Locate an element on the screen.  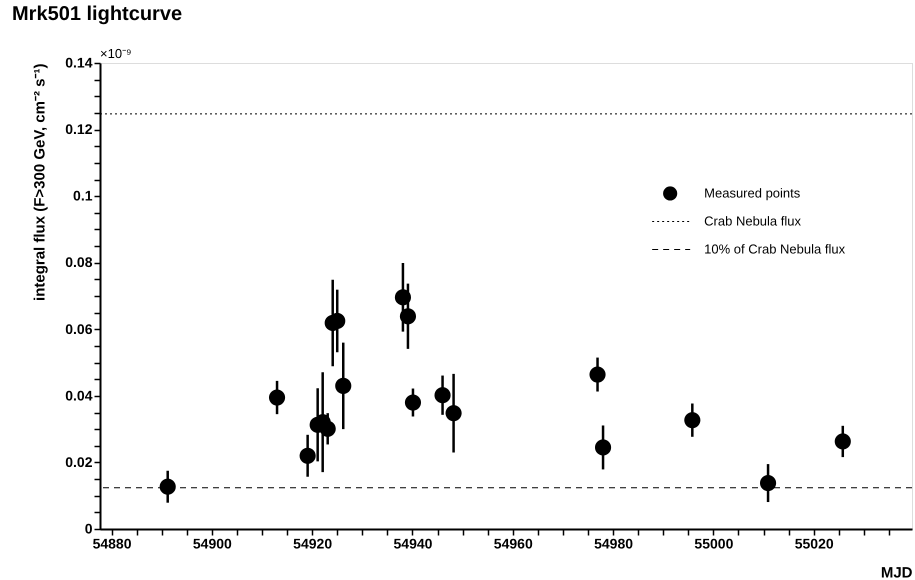
x-tick-label: 54920 is located at coordinates (312, 544).